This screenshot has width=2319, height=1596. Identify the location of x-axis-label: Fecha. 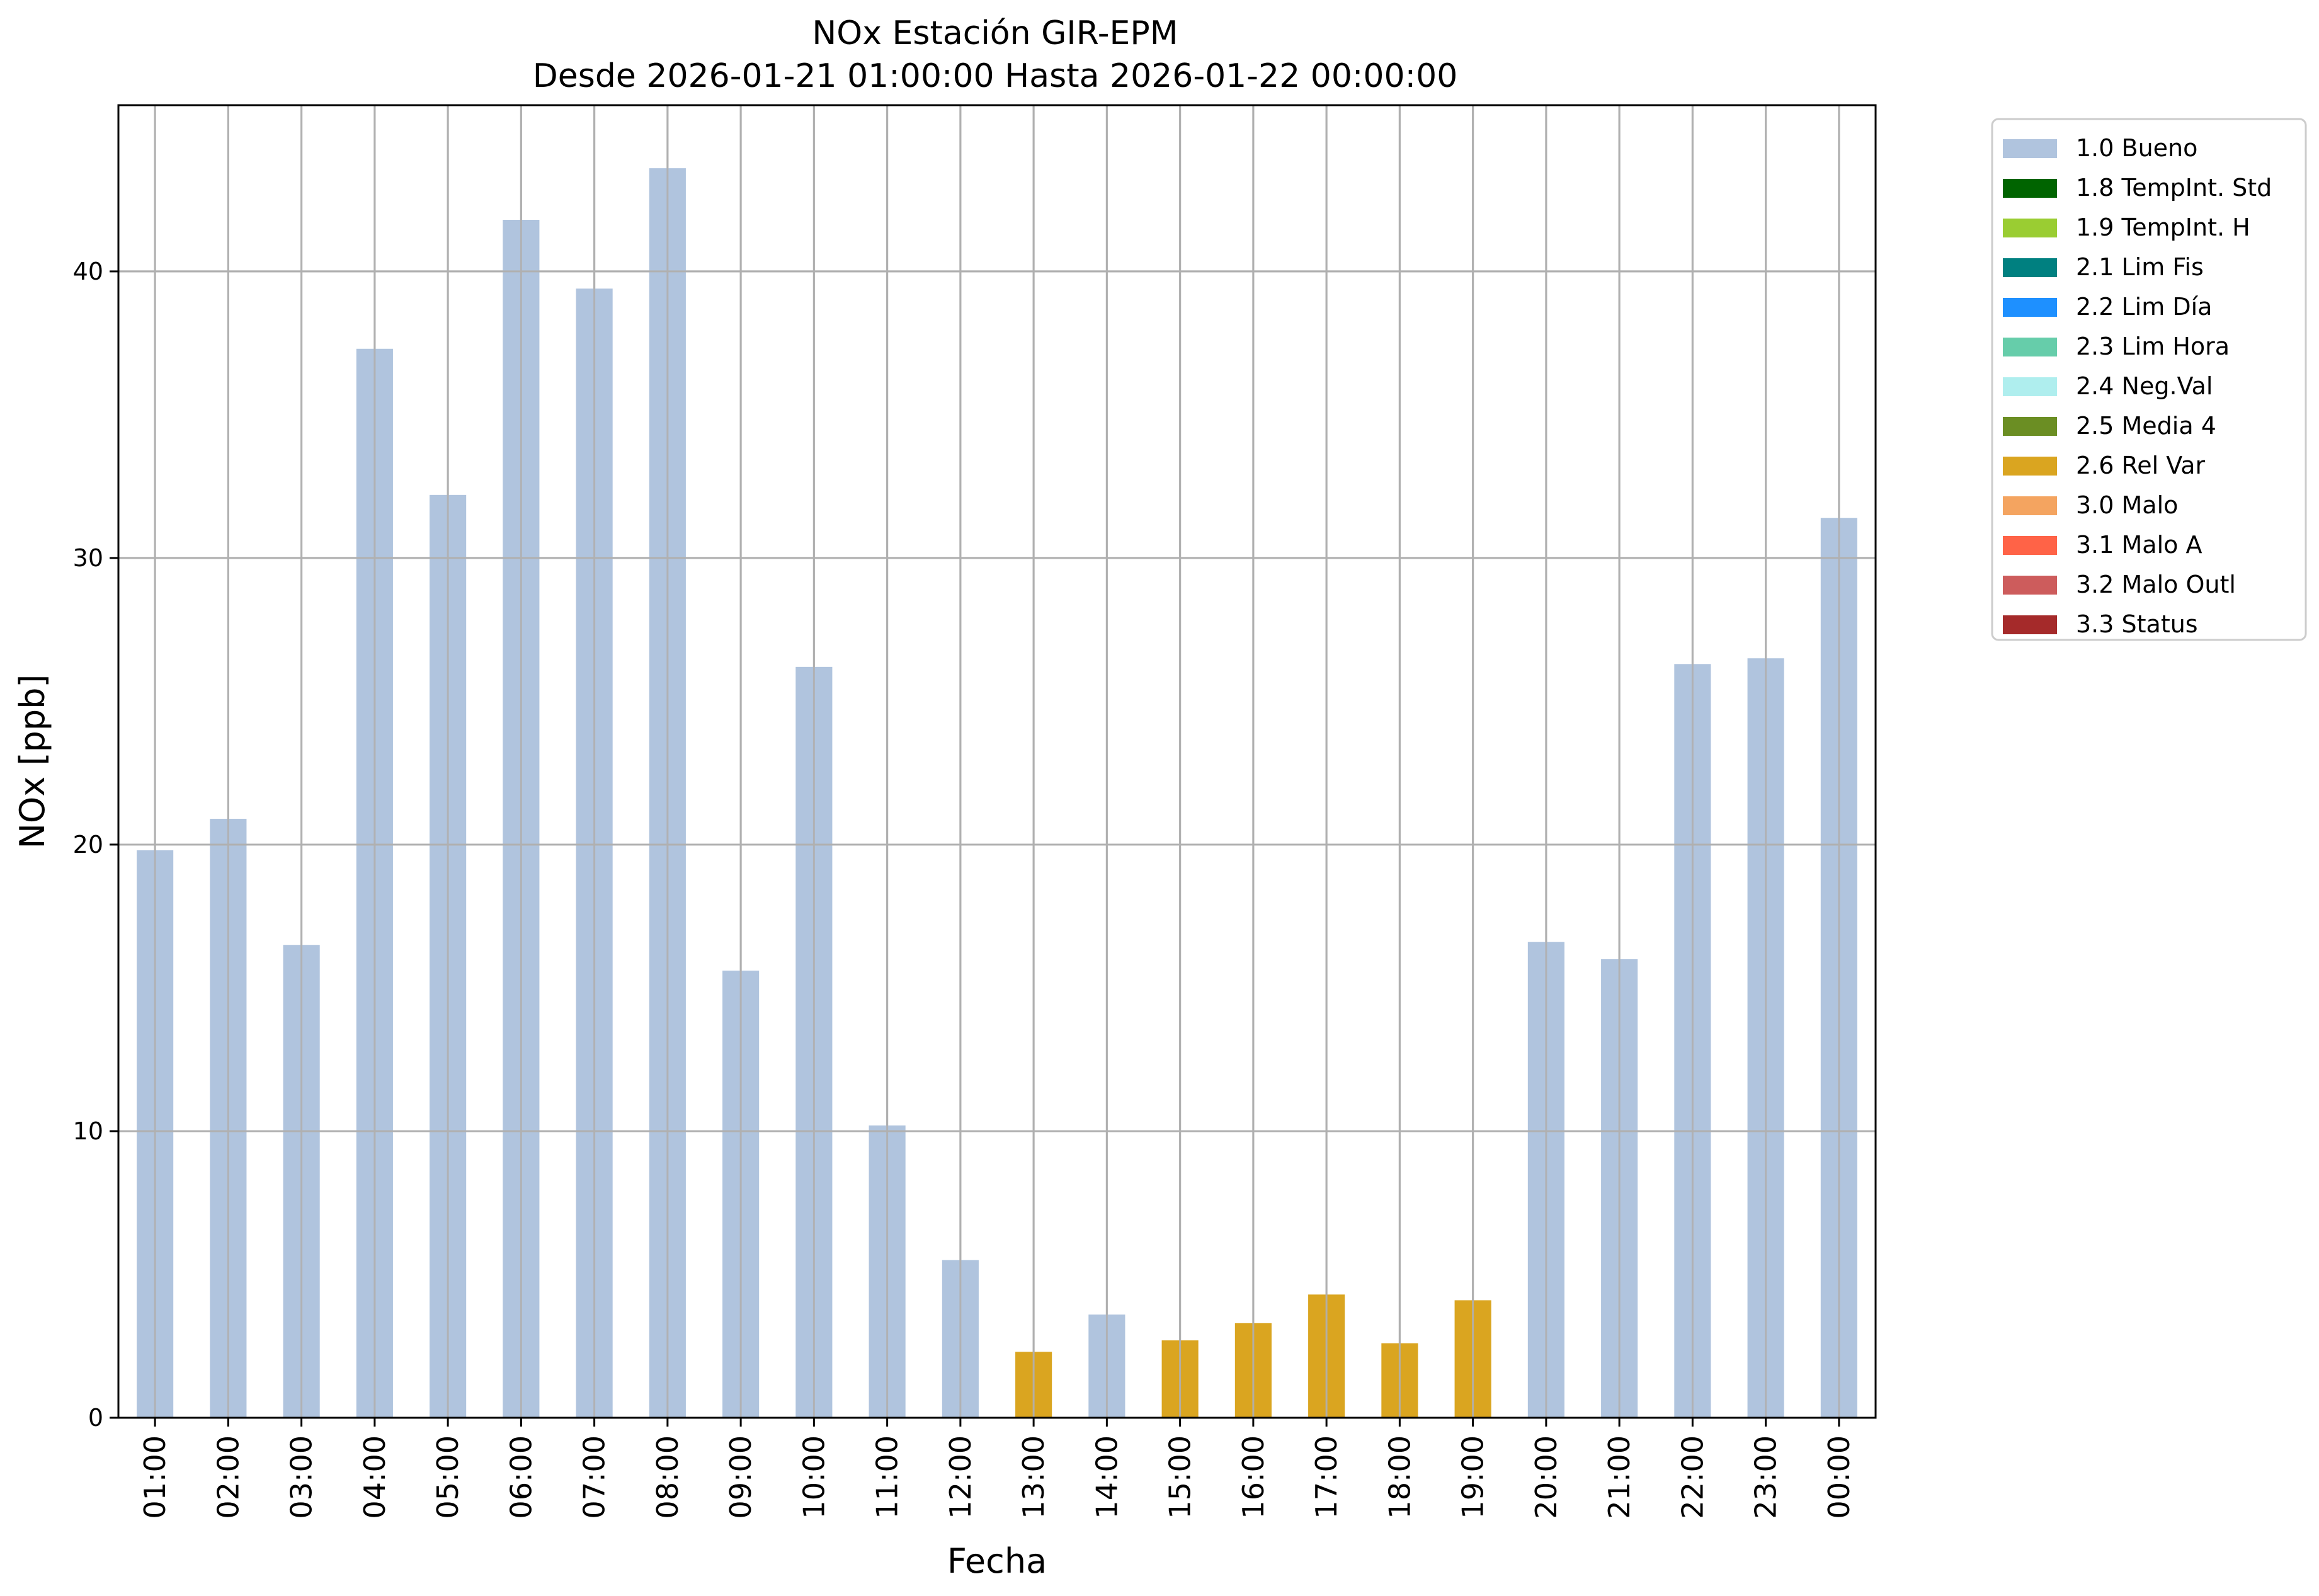
(997, 1561).